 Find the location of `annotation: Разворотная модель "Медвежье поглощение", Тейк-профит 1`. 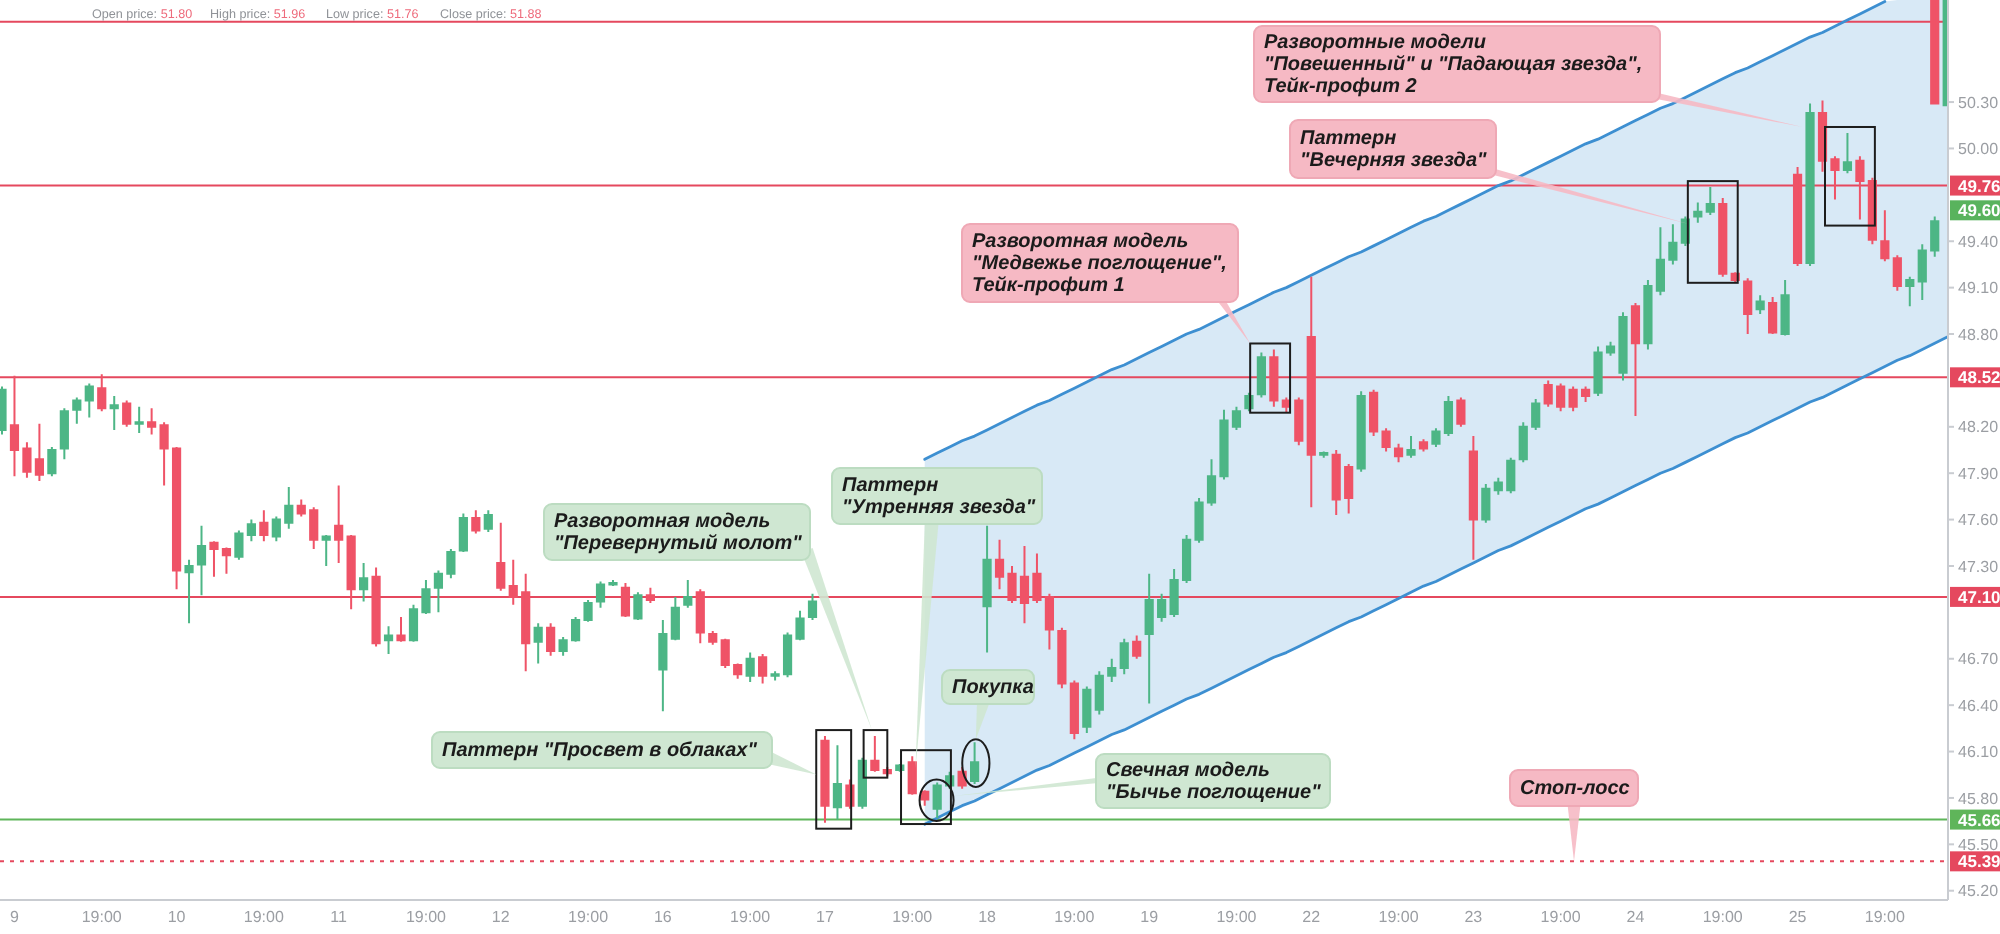

annotation: Разворотная модель "Медвежье поглощение", Тейк-профит 1 is located at coordinates (1099, 264).